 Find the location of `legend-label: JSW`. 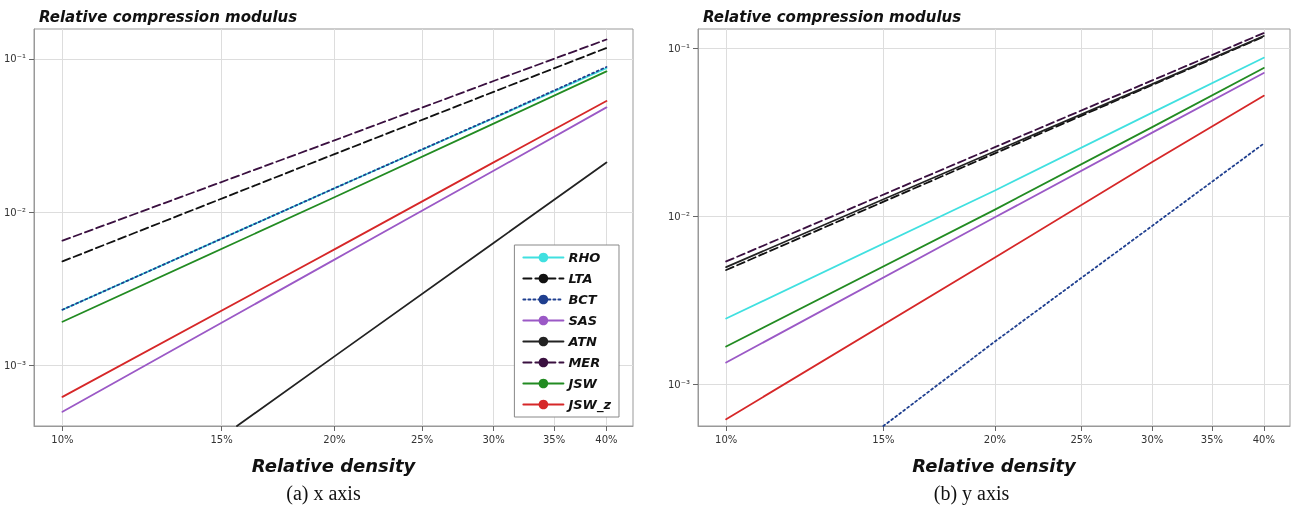

legend-label: JSW is located at coordinates (581, 383).